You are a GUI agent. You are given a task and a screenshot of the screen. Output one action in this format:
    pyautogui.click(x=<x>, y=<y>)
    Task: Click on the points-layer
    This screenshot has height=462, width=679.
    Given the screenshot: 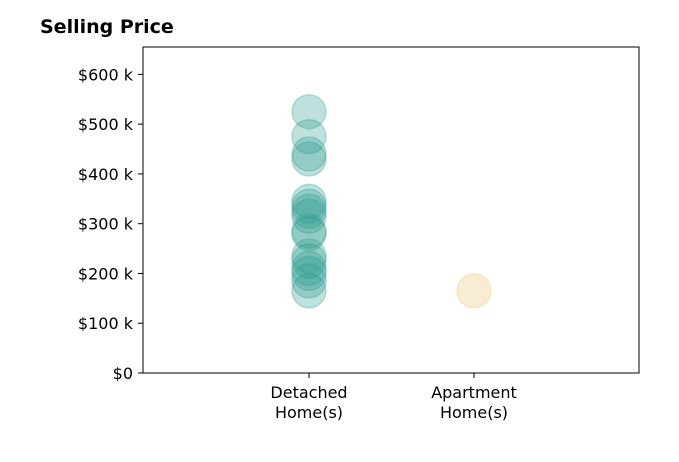 What is the action you would take?
    pyautogui.click(x=391, y=201)
    